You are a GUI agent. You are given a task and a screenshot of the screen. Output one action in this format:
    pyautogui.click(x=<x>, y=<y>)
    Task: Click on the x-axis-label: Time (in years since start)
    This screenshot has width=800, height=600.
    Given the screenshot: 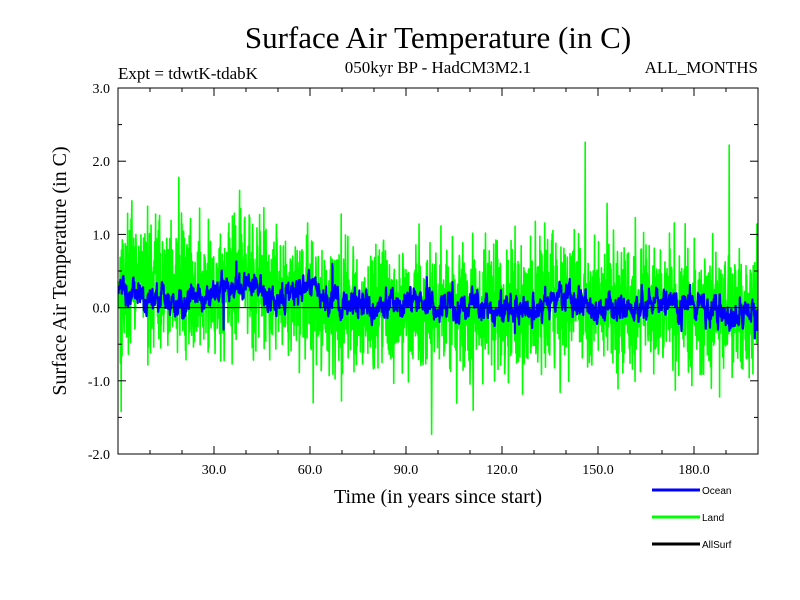 What is the action you would take?
    pyautogui.click(x=438, y=497)
    